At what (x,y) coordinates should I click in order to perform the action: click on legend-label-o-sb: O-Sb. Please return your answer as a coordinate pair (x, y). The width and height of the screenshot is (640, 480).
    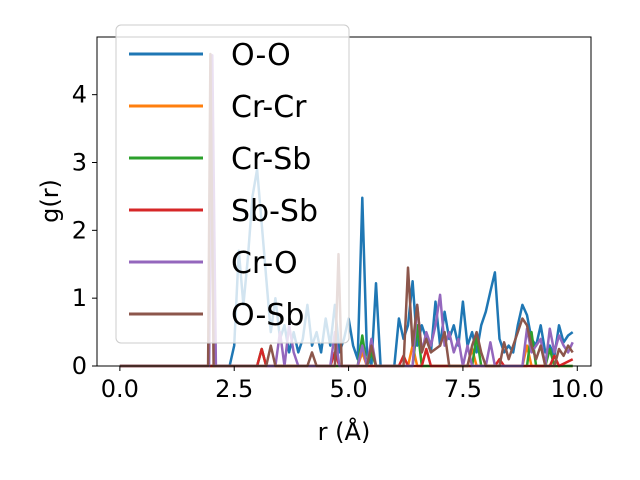
    Looking at the image, I should click on (267, 315).